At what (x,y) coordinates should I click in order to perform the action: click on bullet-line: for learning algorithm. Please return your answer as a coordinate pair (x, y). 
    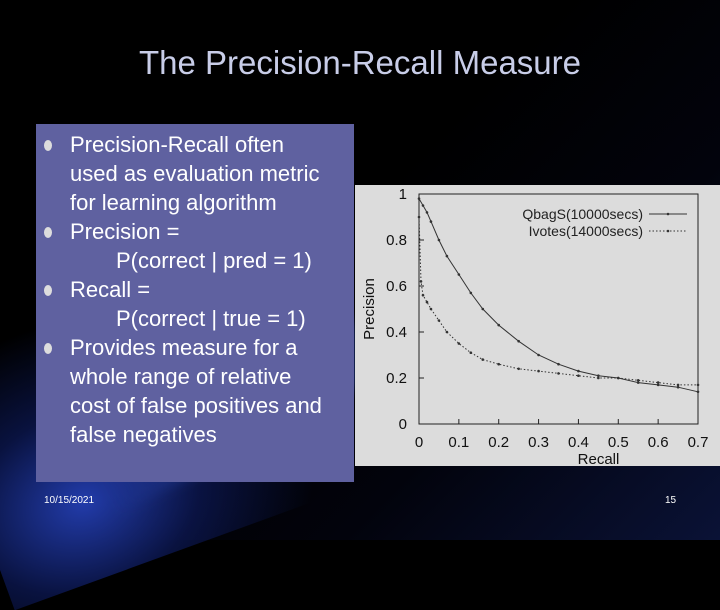
    Looking at the image, I should click on (173, 202).